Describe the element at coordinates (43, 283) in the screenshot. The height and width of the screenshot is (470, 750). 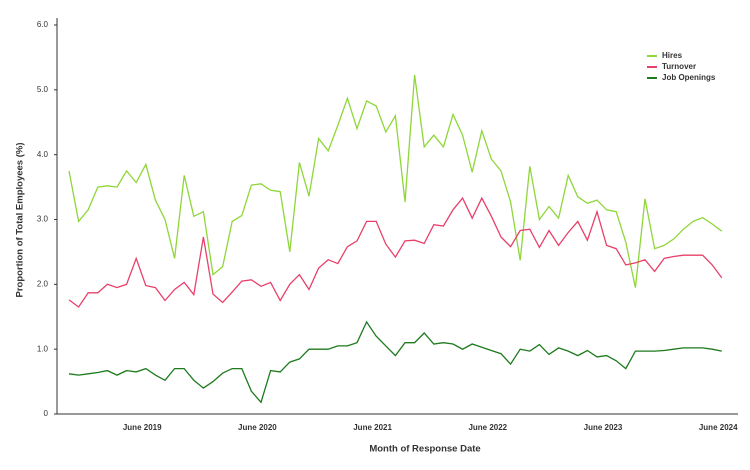
I see `y-tick-label: 2.0` at that location.